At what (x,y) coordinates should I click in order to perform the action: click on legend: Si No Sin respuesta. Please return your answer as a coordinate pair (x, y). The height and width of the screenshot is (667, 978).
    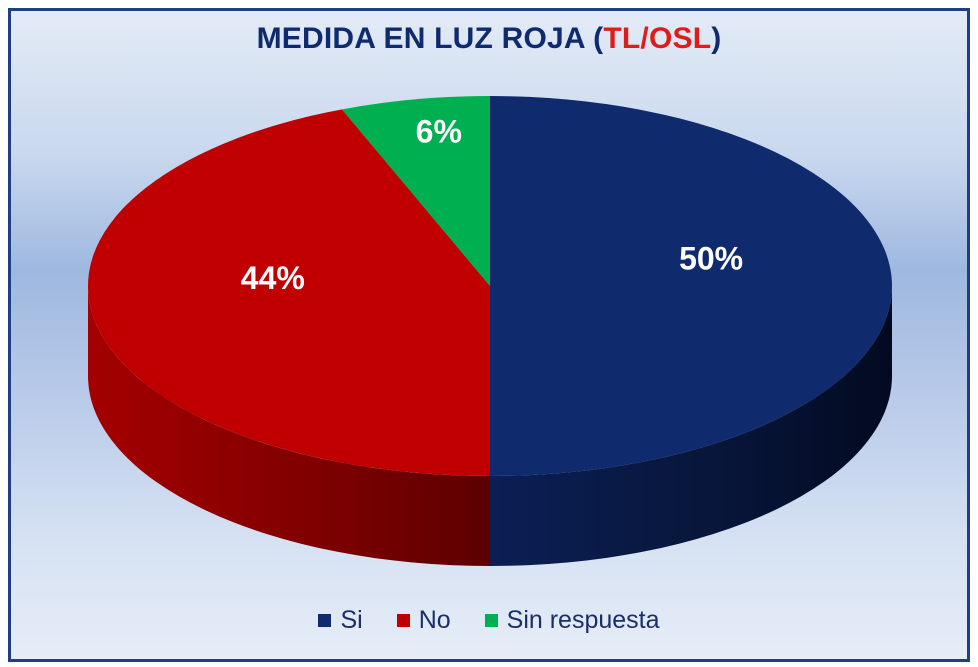
    Looking at the image, I should click on (489, 620).